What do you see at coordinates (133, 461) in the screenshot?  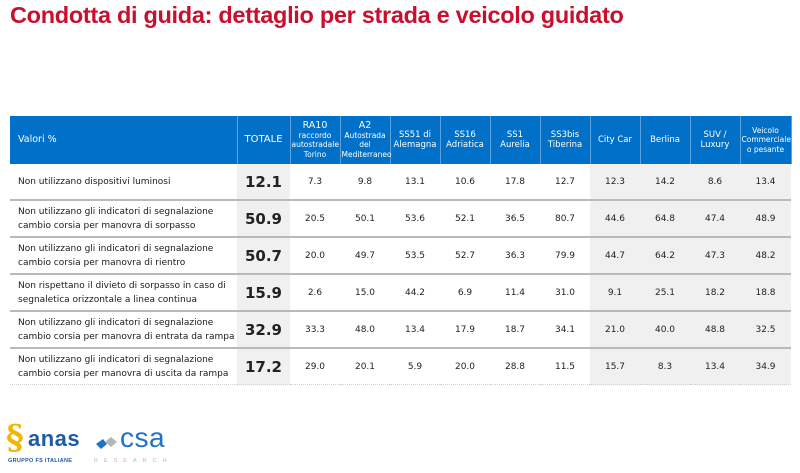 I see `csa-tagline: RESEARCH` at bounding box center [133, 461].